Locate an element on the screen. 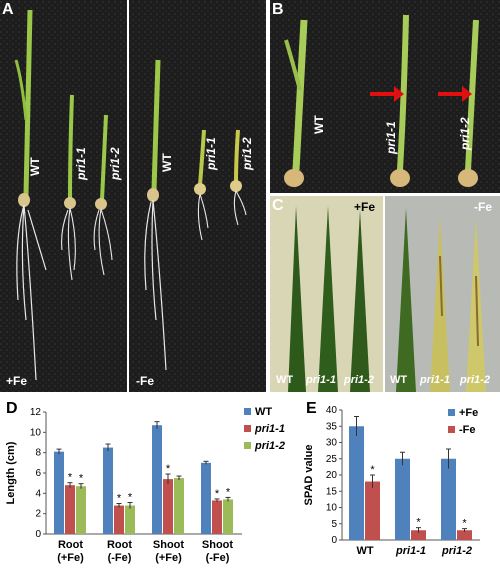  y-tick-label: 5 is located at coordinates (334, 524).